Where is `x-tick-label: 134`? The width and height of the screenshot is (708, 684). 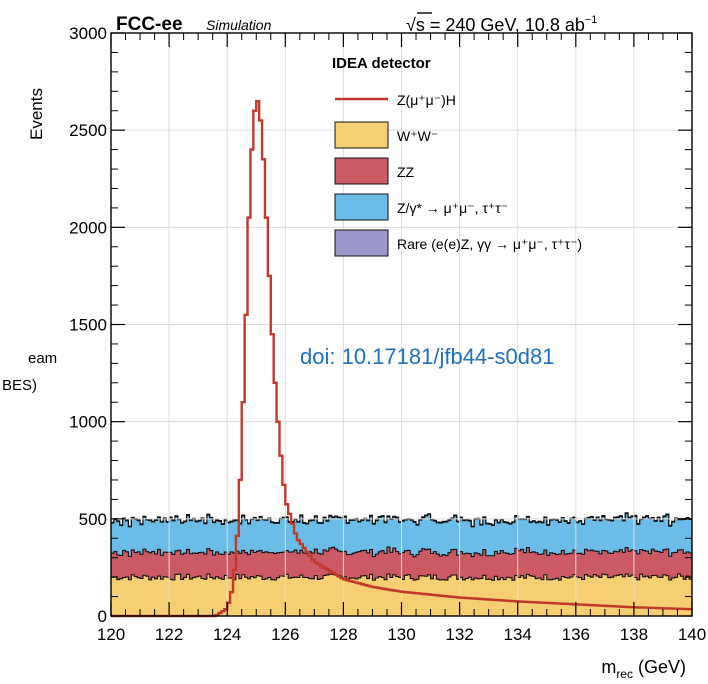
x-tick-label: 134 is located at coordinates (518, 634).